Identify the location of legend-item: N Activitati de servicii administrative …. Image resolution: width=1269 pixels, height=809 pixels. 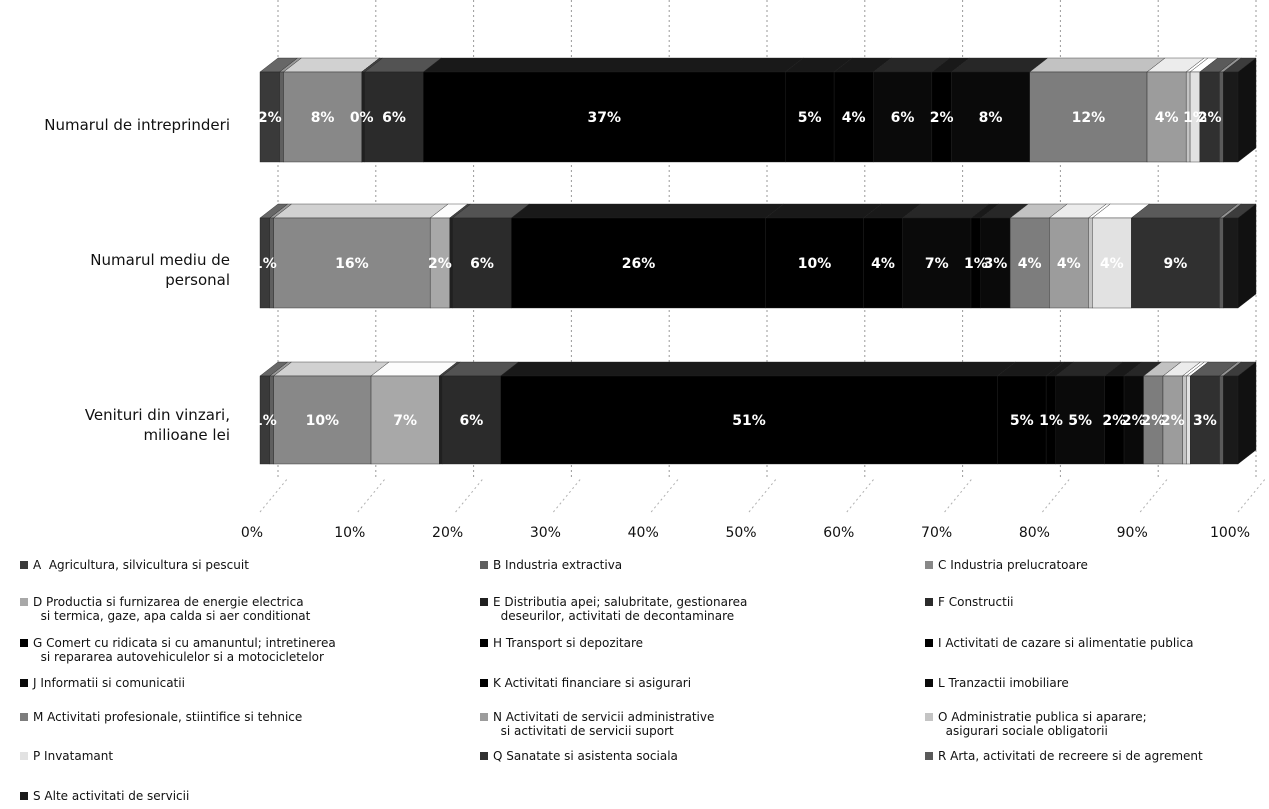
(597, 724).